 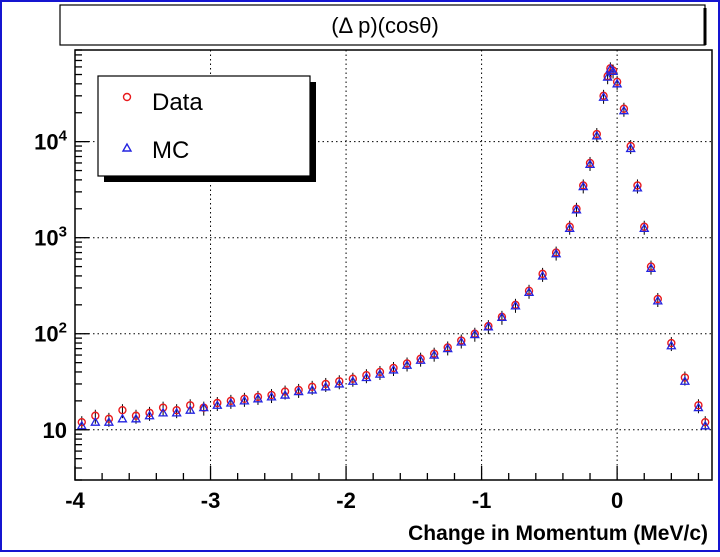 I want to click on x-tick-label: -3, so click(x=211, y=500).